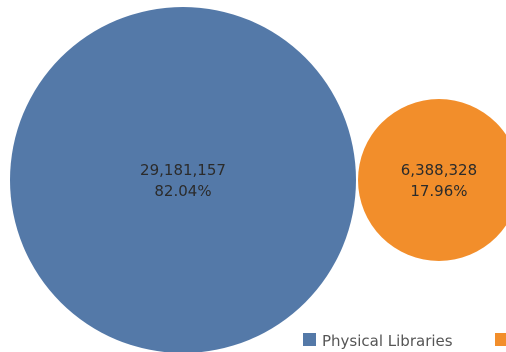  What do you see at coordinates (182, 191) in the screenshot?
I see `bubble-percent-label-0: 82.04%` at bounding box center [182, 191].